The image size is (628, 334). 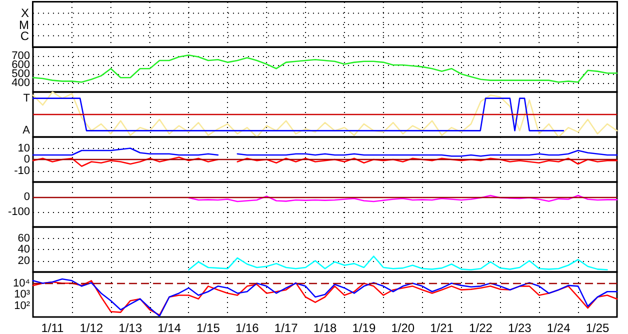 I want to click on y-tick-label: -100, so click(x=19, y=212).